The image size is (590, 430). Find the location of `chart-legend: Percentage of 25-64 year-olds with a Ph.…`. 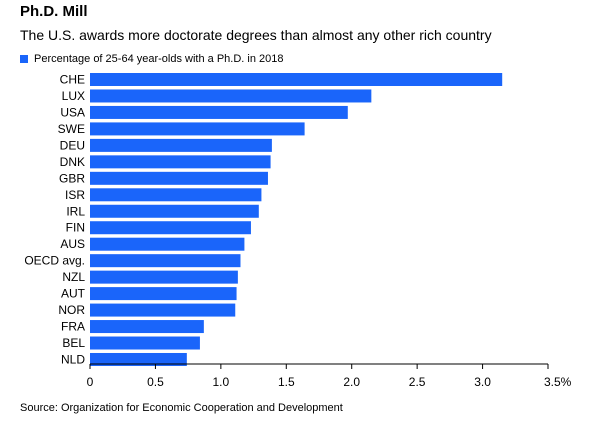

chart-legend: Percentage of 25-64 year-olds with a Ph.… is located at coordinates (151, 59).